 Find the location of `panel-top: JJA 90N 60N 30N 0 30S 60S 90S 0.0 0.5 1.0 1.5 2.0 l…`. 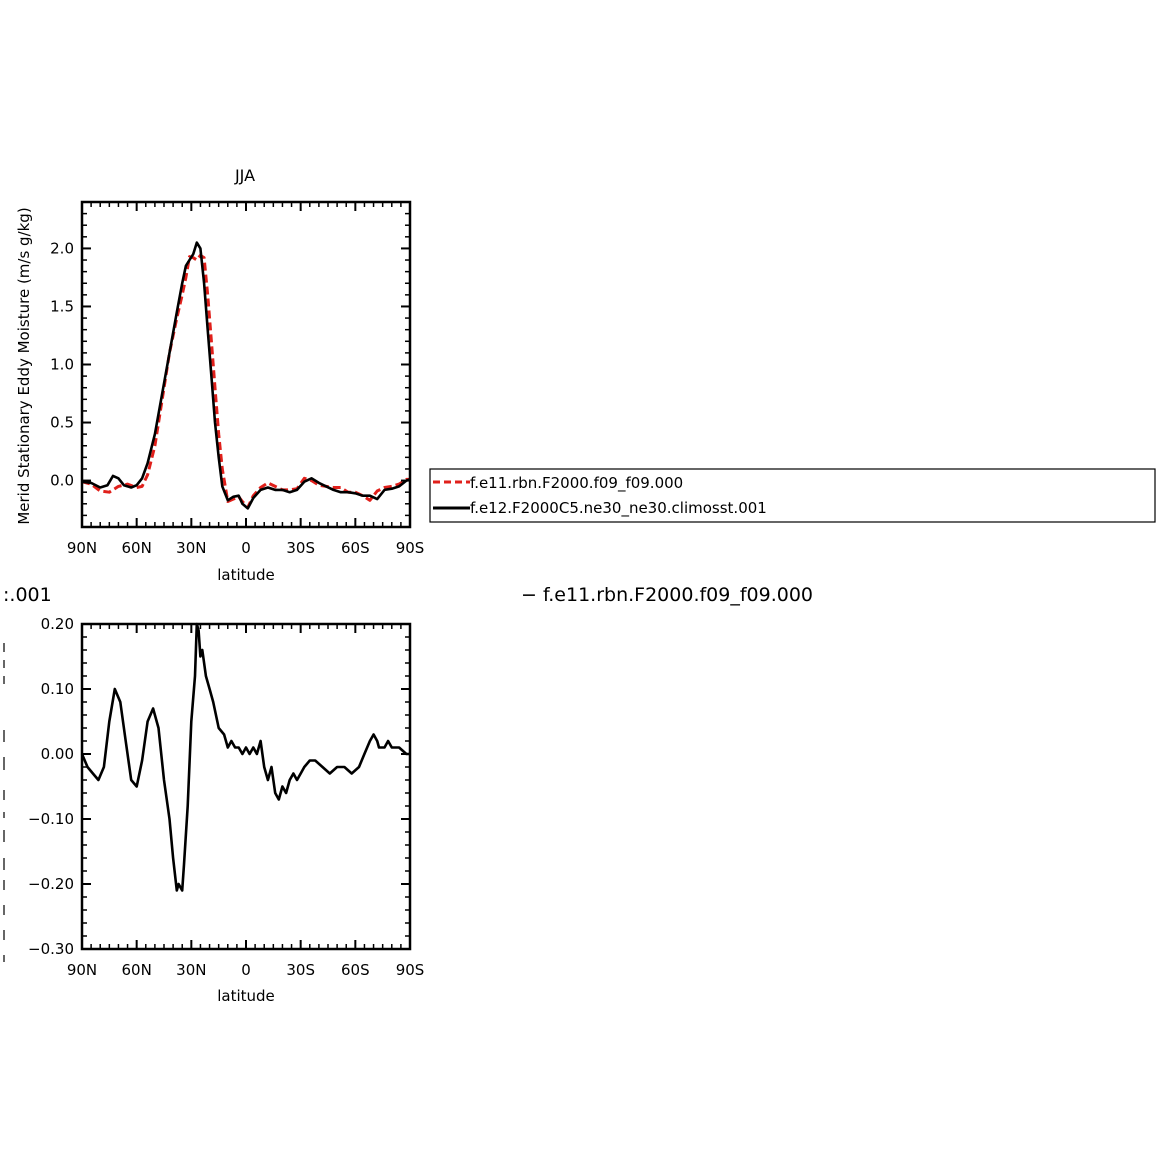

panel-top: JJA 90N 60N 30N 0 30S 60S 90S 0.0 0.5 1.0 1.5 2.0 l… is located at coordinates (219, 375).